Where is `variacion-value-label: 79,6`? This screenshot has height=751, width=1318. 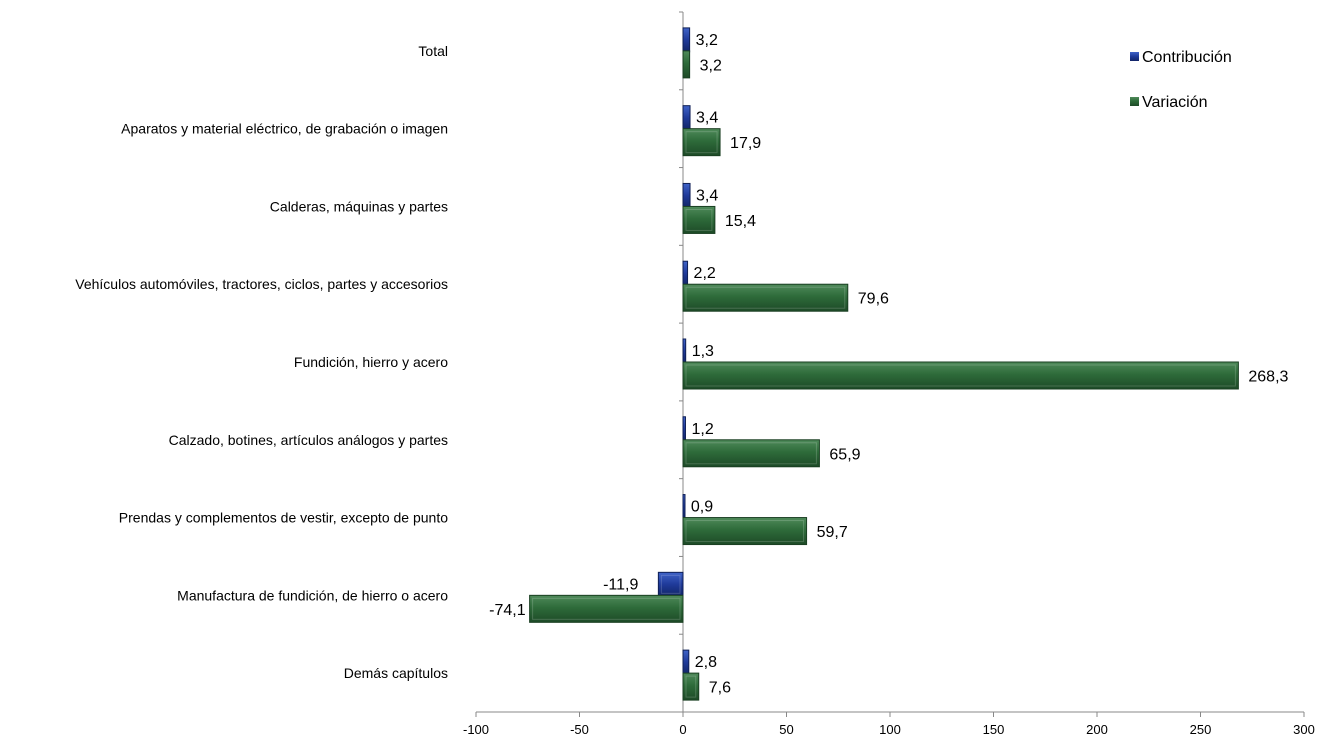 variacion-value-label: 79,6 is located at coordinates (873, 299).